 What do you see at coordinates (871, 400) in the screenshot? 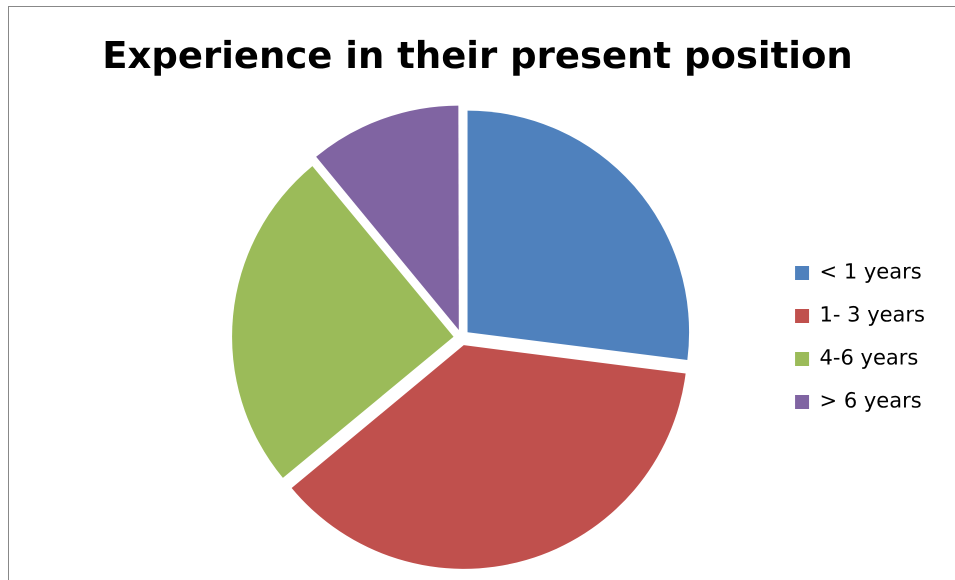
I see `legend-label: > 6 years` at bounding box center [871, 400].